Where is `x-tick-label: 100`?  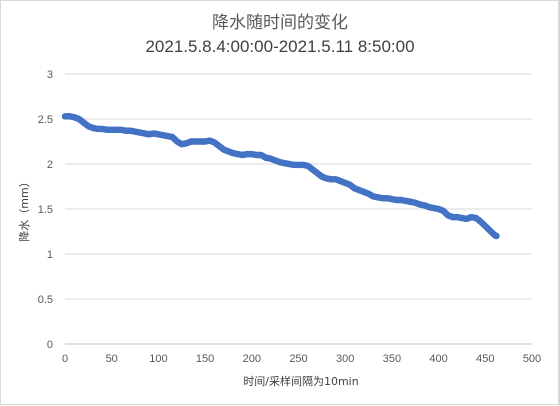 x-tick-label: 100 is located at coordinates (158, 359).